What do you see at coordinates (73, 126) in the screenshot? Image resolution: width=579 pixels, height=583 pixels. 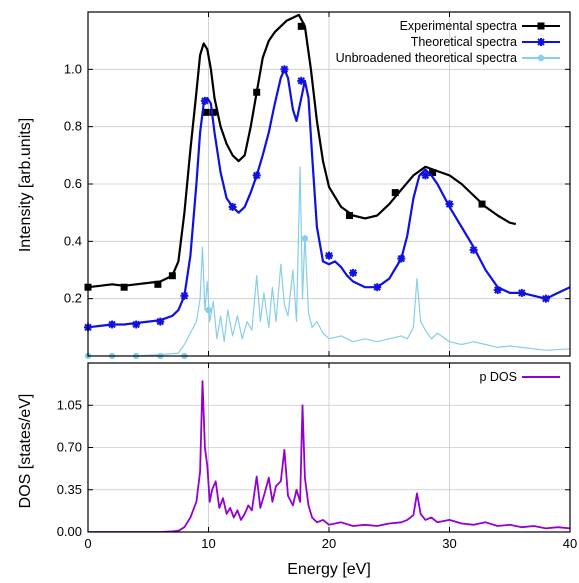 I see `top-y-tick-label: 0.8` at bounding box center [73, 126].